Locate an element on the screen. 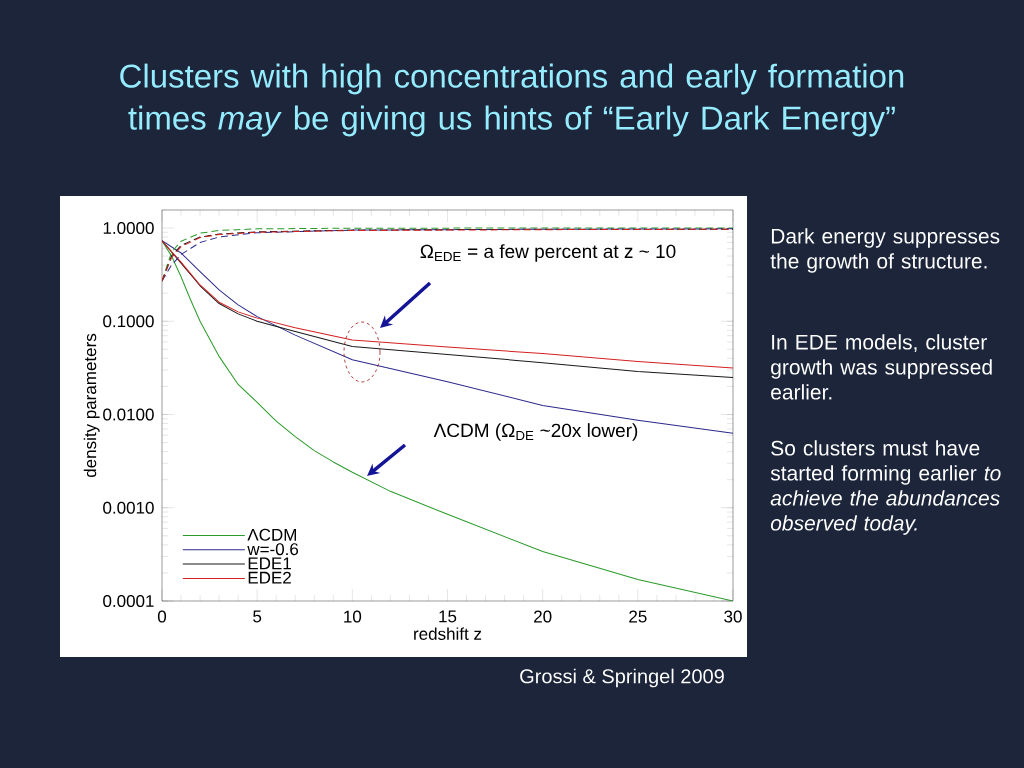  legend-label: EDE2 is located at coordinates (269, 577).